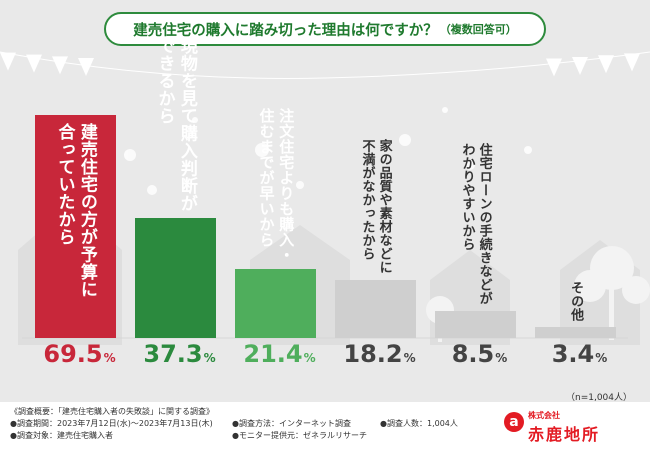 The height and width of the screenshot is (450, 650). Describe the element at coordinates (479, 354) in the screenshot. I see `value-label-5: 8.5%` at that location.